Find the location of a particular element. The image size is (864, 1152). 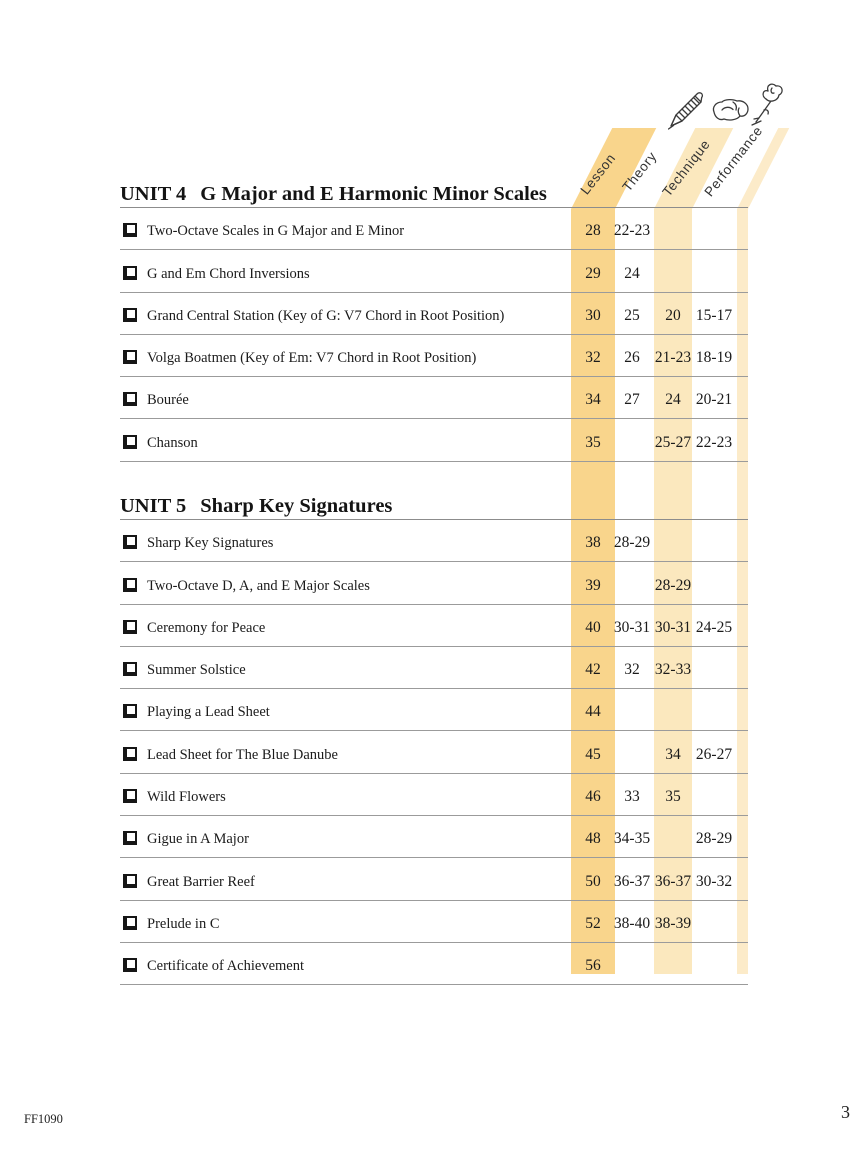

theory-page: 22-23 is located at coordinates (632, 231).